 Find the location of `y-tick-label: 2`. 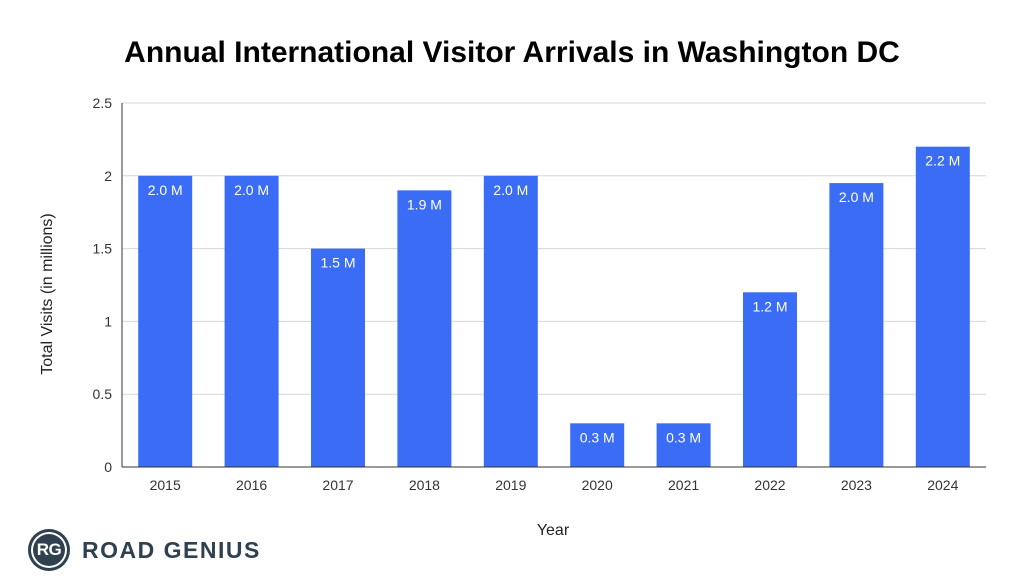

y-tick-label: 2 is located at coordinates (108, 176).